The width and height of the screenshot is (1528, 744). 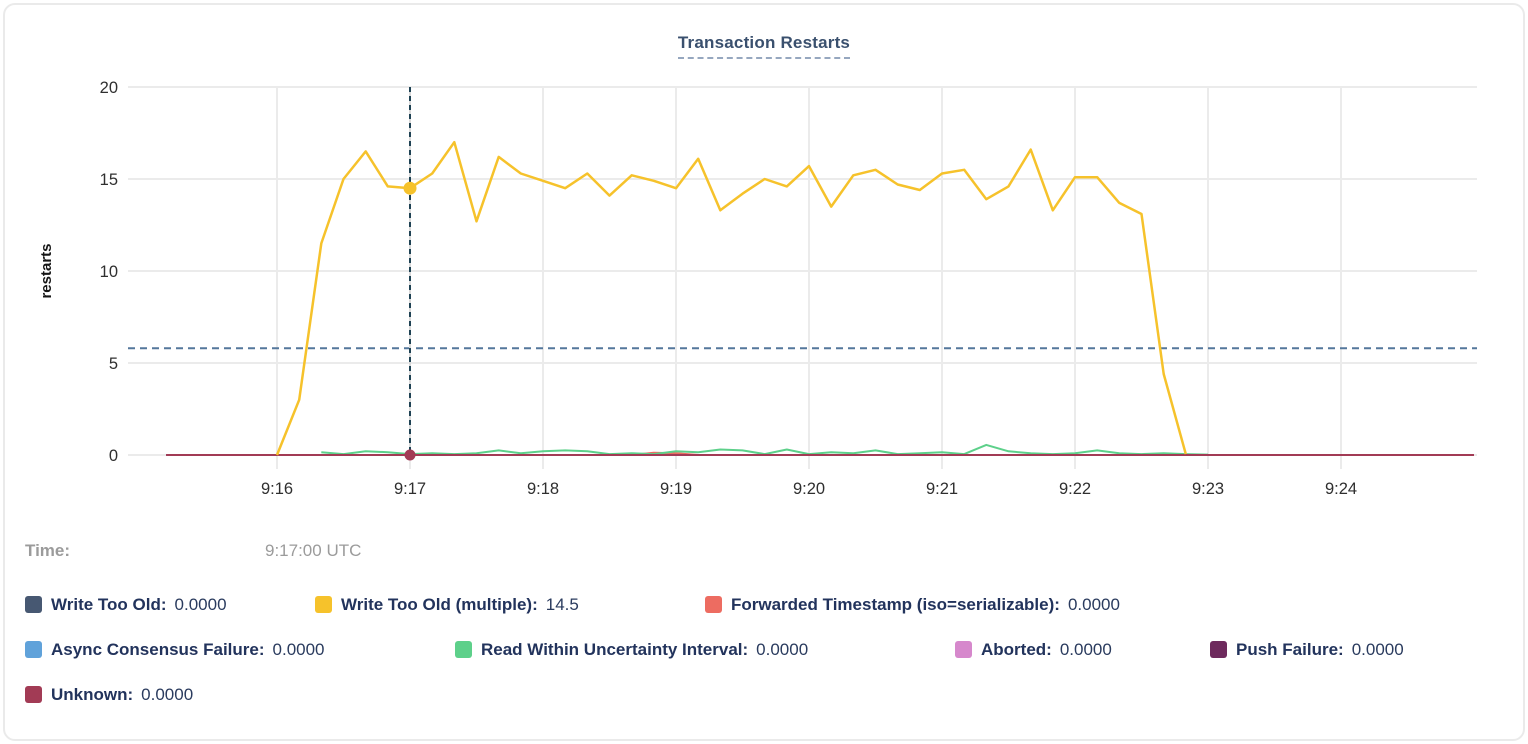 What do you see at coordinates (764, 698) in the screenshot?
I see `legend-row-3: Unknown: 0.0000` at bounding box center [764, 698].